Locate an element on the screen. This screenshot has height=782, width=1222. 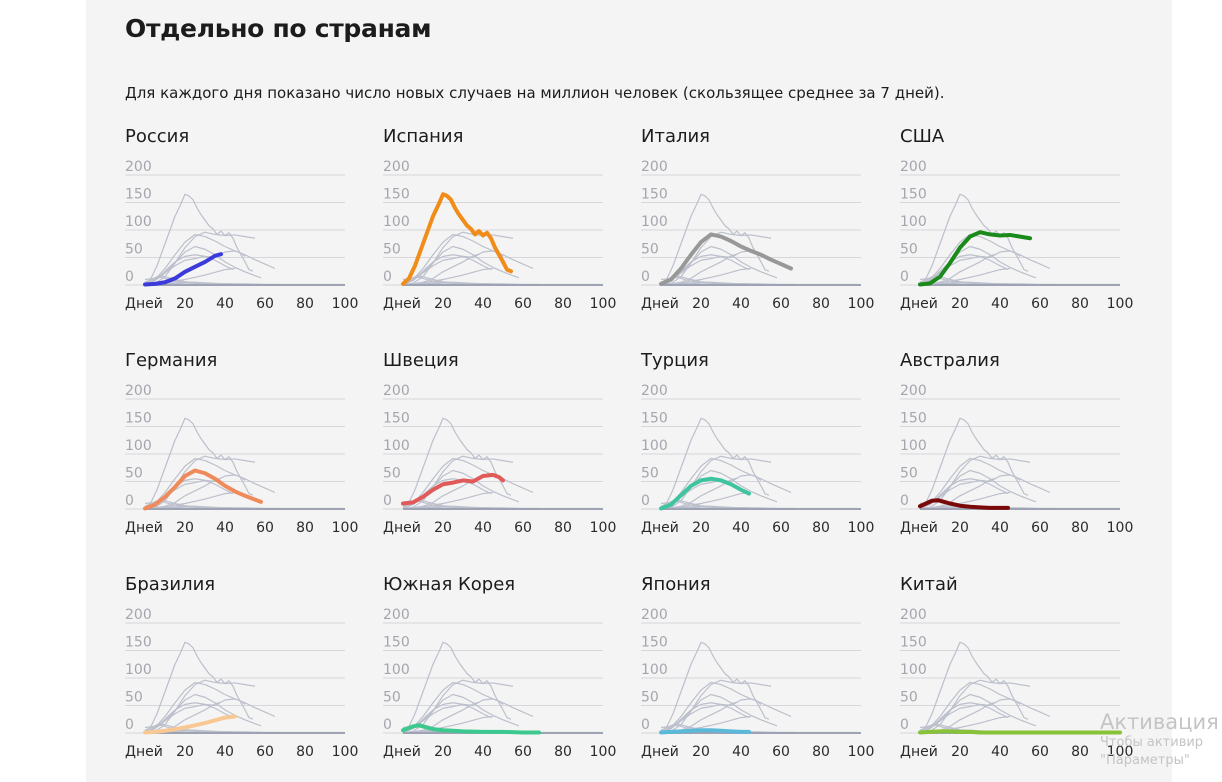
country-chart: Китай 0 50 100 150 200 Дней 20 40 60 80 100 is located at coordinates (1020, 674).